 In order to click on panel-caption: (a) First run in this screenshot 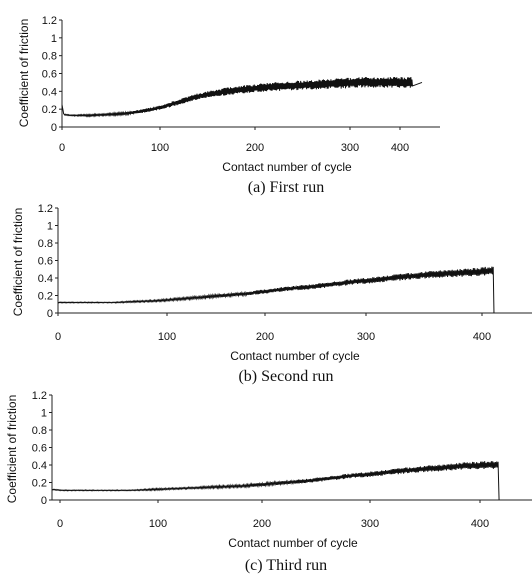, I will do `click(286, 187)`.